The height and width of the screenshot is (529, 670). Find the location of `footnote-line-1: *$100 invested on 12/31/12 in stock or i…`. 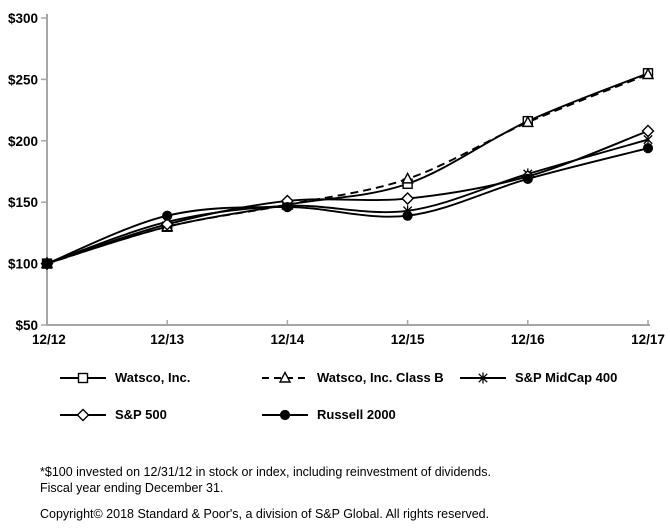

footnote-line-1: *$100 invested on 12/31/12 in stock or i… is located at coordinates (265, 472).